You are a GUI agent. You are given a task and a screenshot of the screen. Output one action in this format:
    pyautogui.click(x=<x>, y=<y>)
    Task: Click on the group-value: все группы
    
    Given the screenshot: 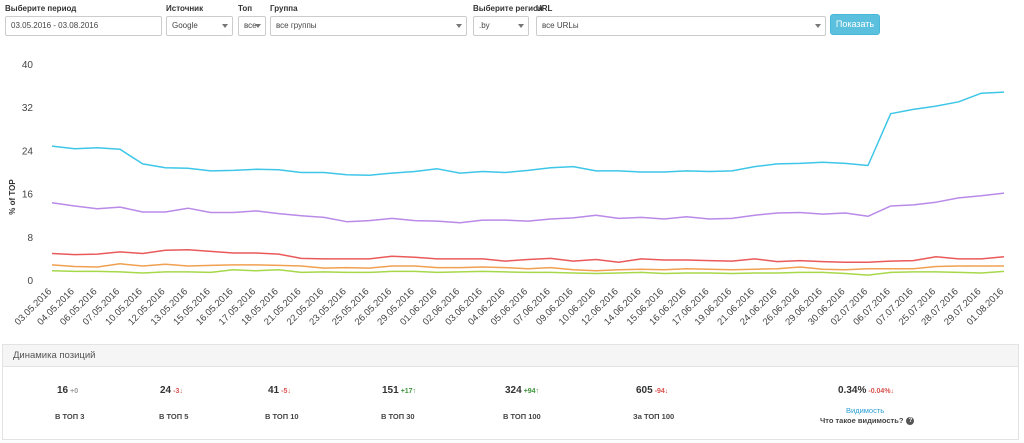 What is the action you would take?
    pyautogui.click(x=296, y=25)
    